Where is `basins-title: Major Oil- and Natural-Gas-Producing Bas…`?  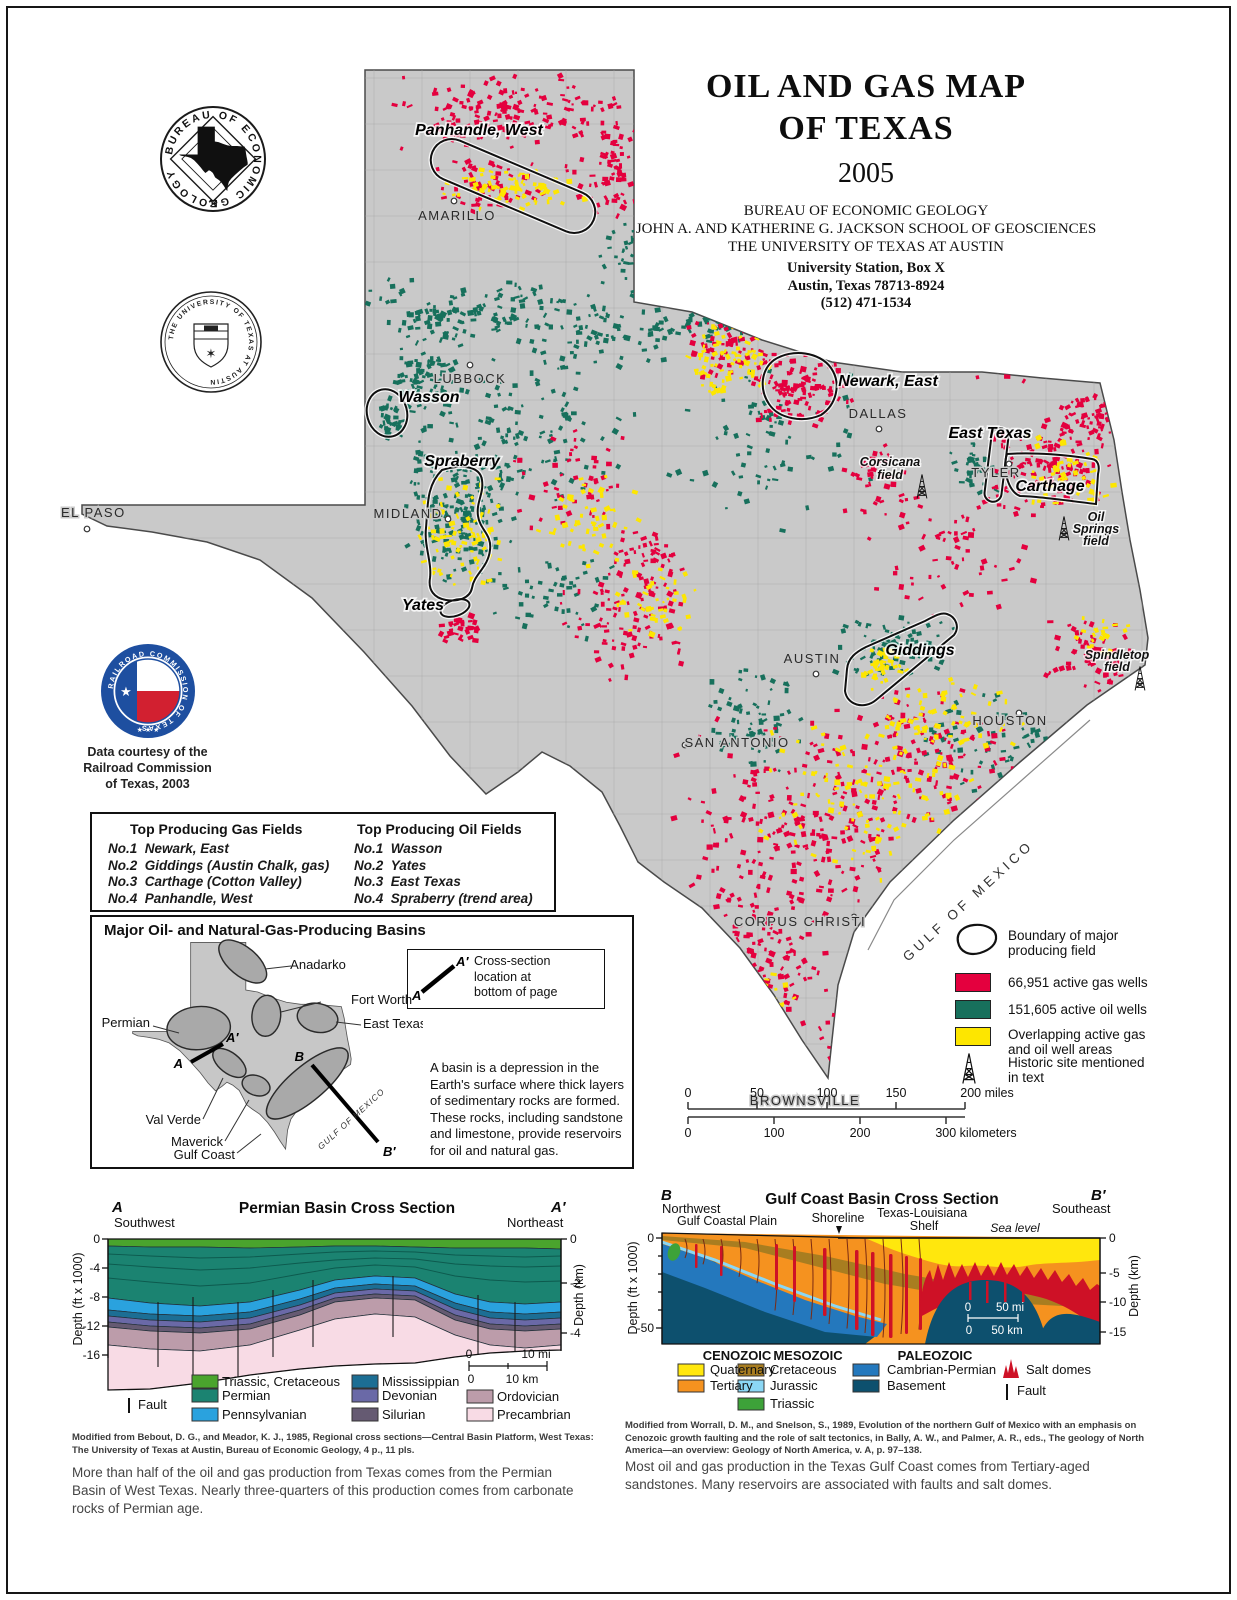 basins-title: Major Oil- and Natural-Gas-Producing Bas… is located at coordinates (265, 930).